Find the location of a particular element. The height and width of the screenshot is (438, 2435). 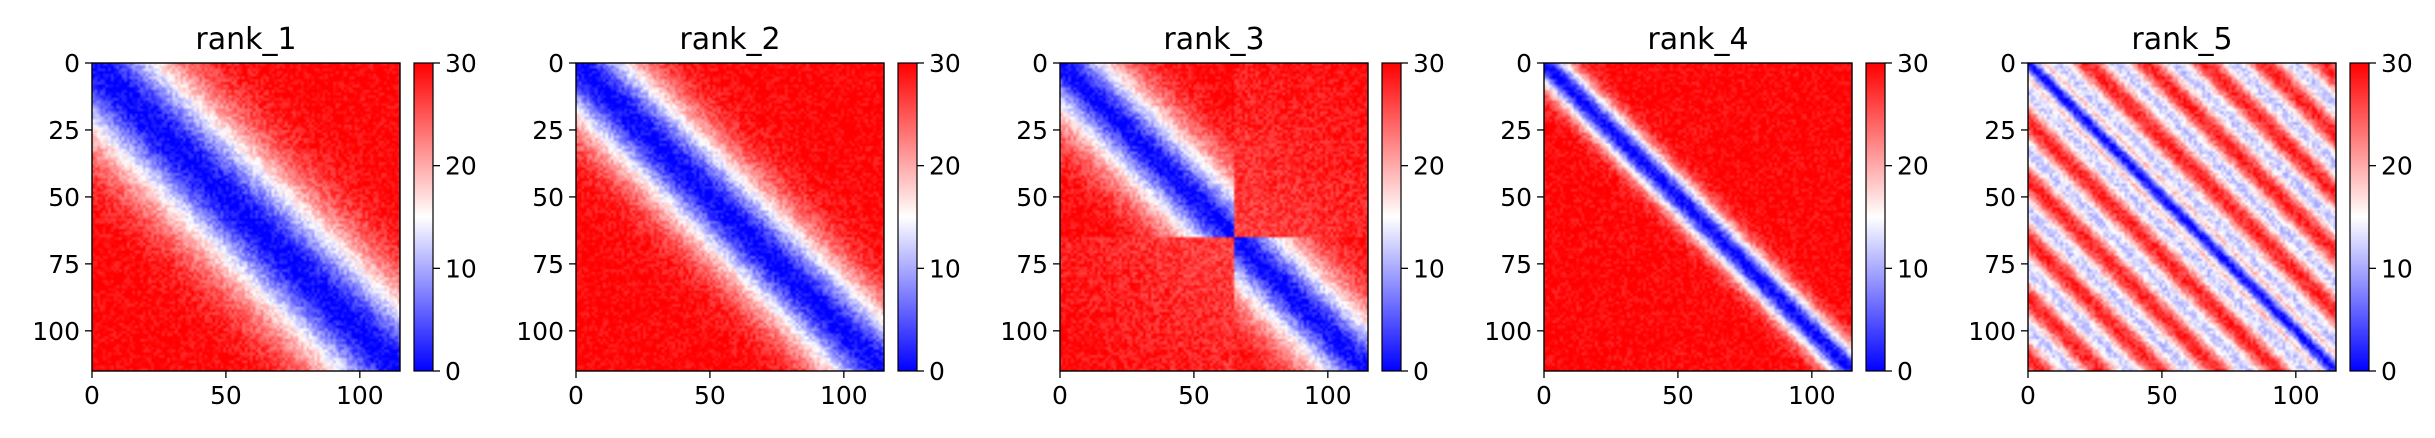

panel-title: rank_3 is located at coordinates (1213, 39).